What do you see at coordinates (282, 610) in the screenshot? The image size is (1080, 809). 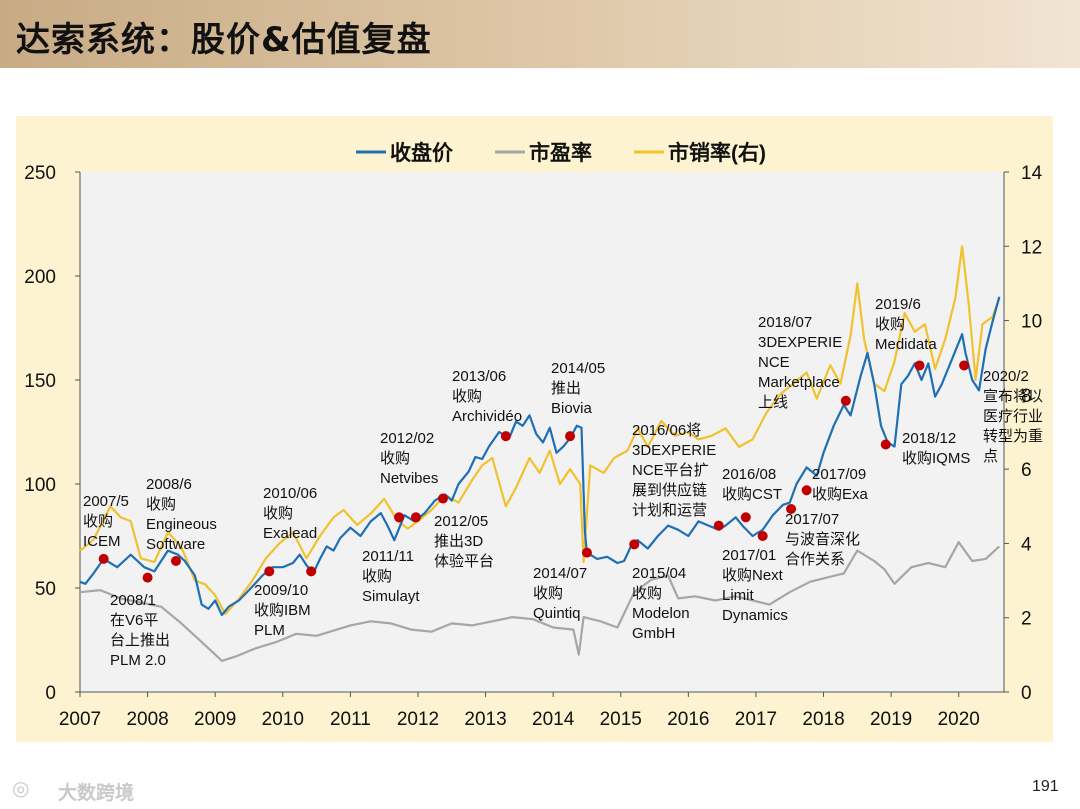 I see `event-label: 2009/10 收购IBM PLM` at bounding box center [282, 610].